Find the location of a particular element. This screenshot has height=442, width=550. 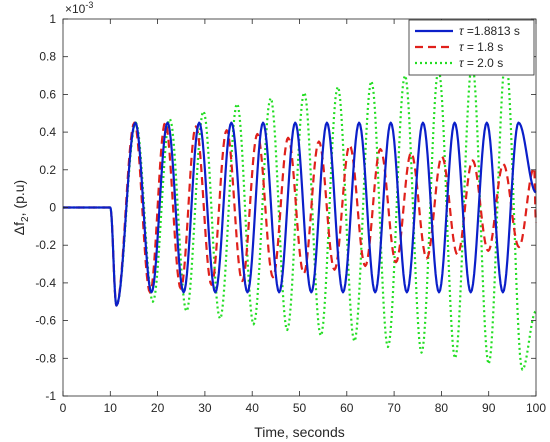

x-tick-label: 60 is located at coordinates (347, 408).